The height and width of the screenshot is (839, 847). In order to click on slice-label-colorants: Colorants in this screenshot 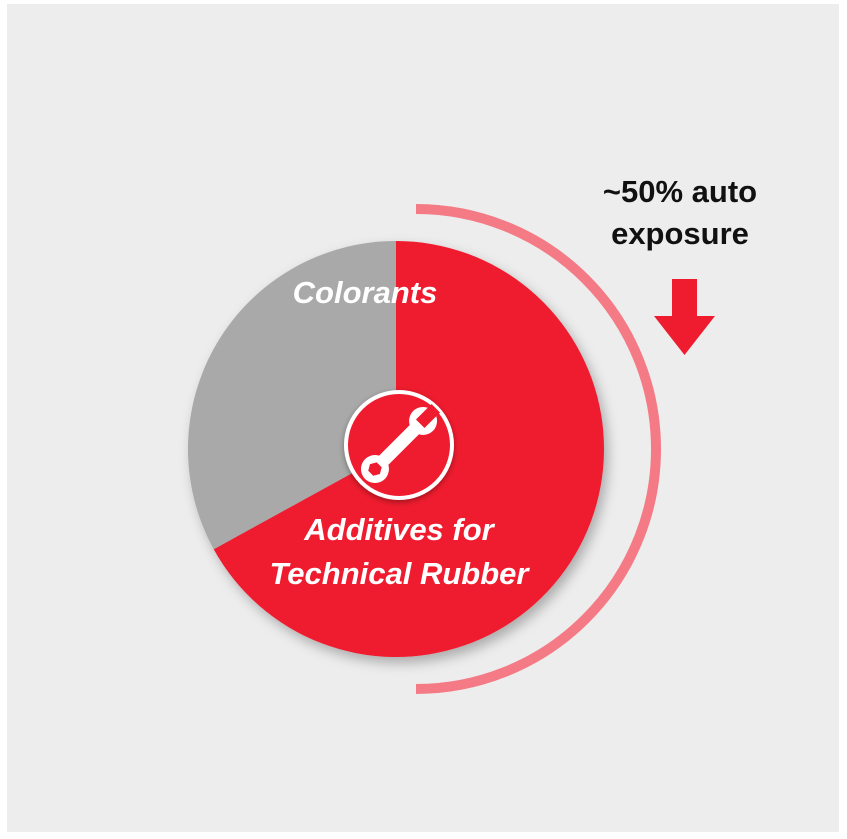, I will do `click(365, 292)`.